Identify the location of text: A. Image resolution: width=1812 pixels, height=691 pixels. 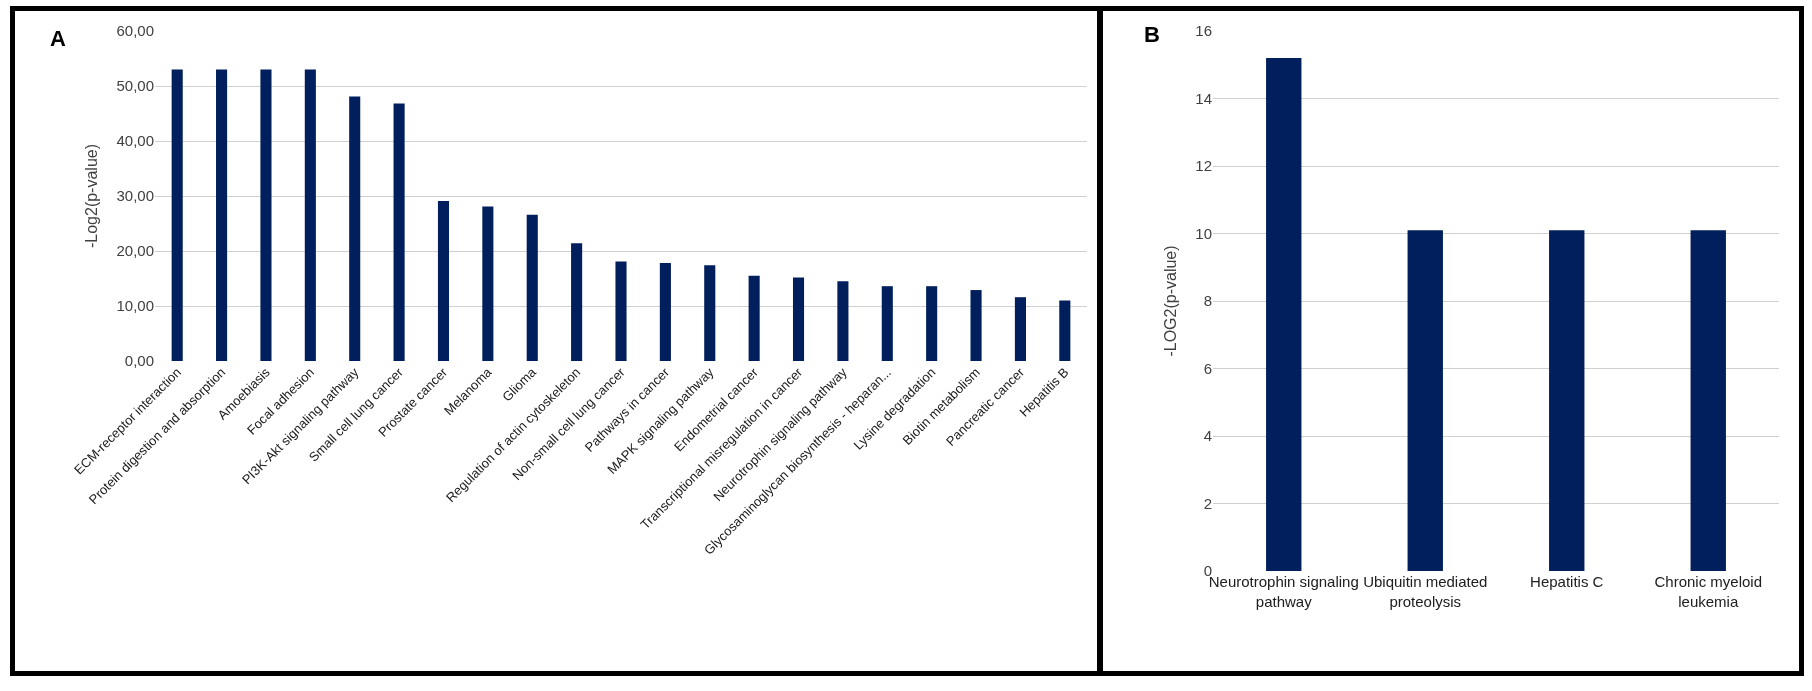
(58, 38).